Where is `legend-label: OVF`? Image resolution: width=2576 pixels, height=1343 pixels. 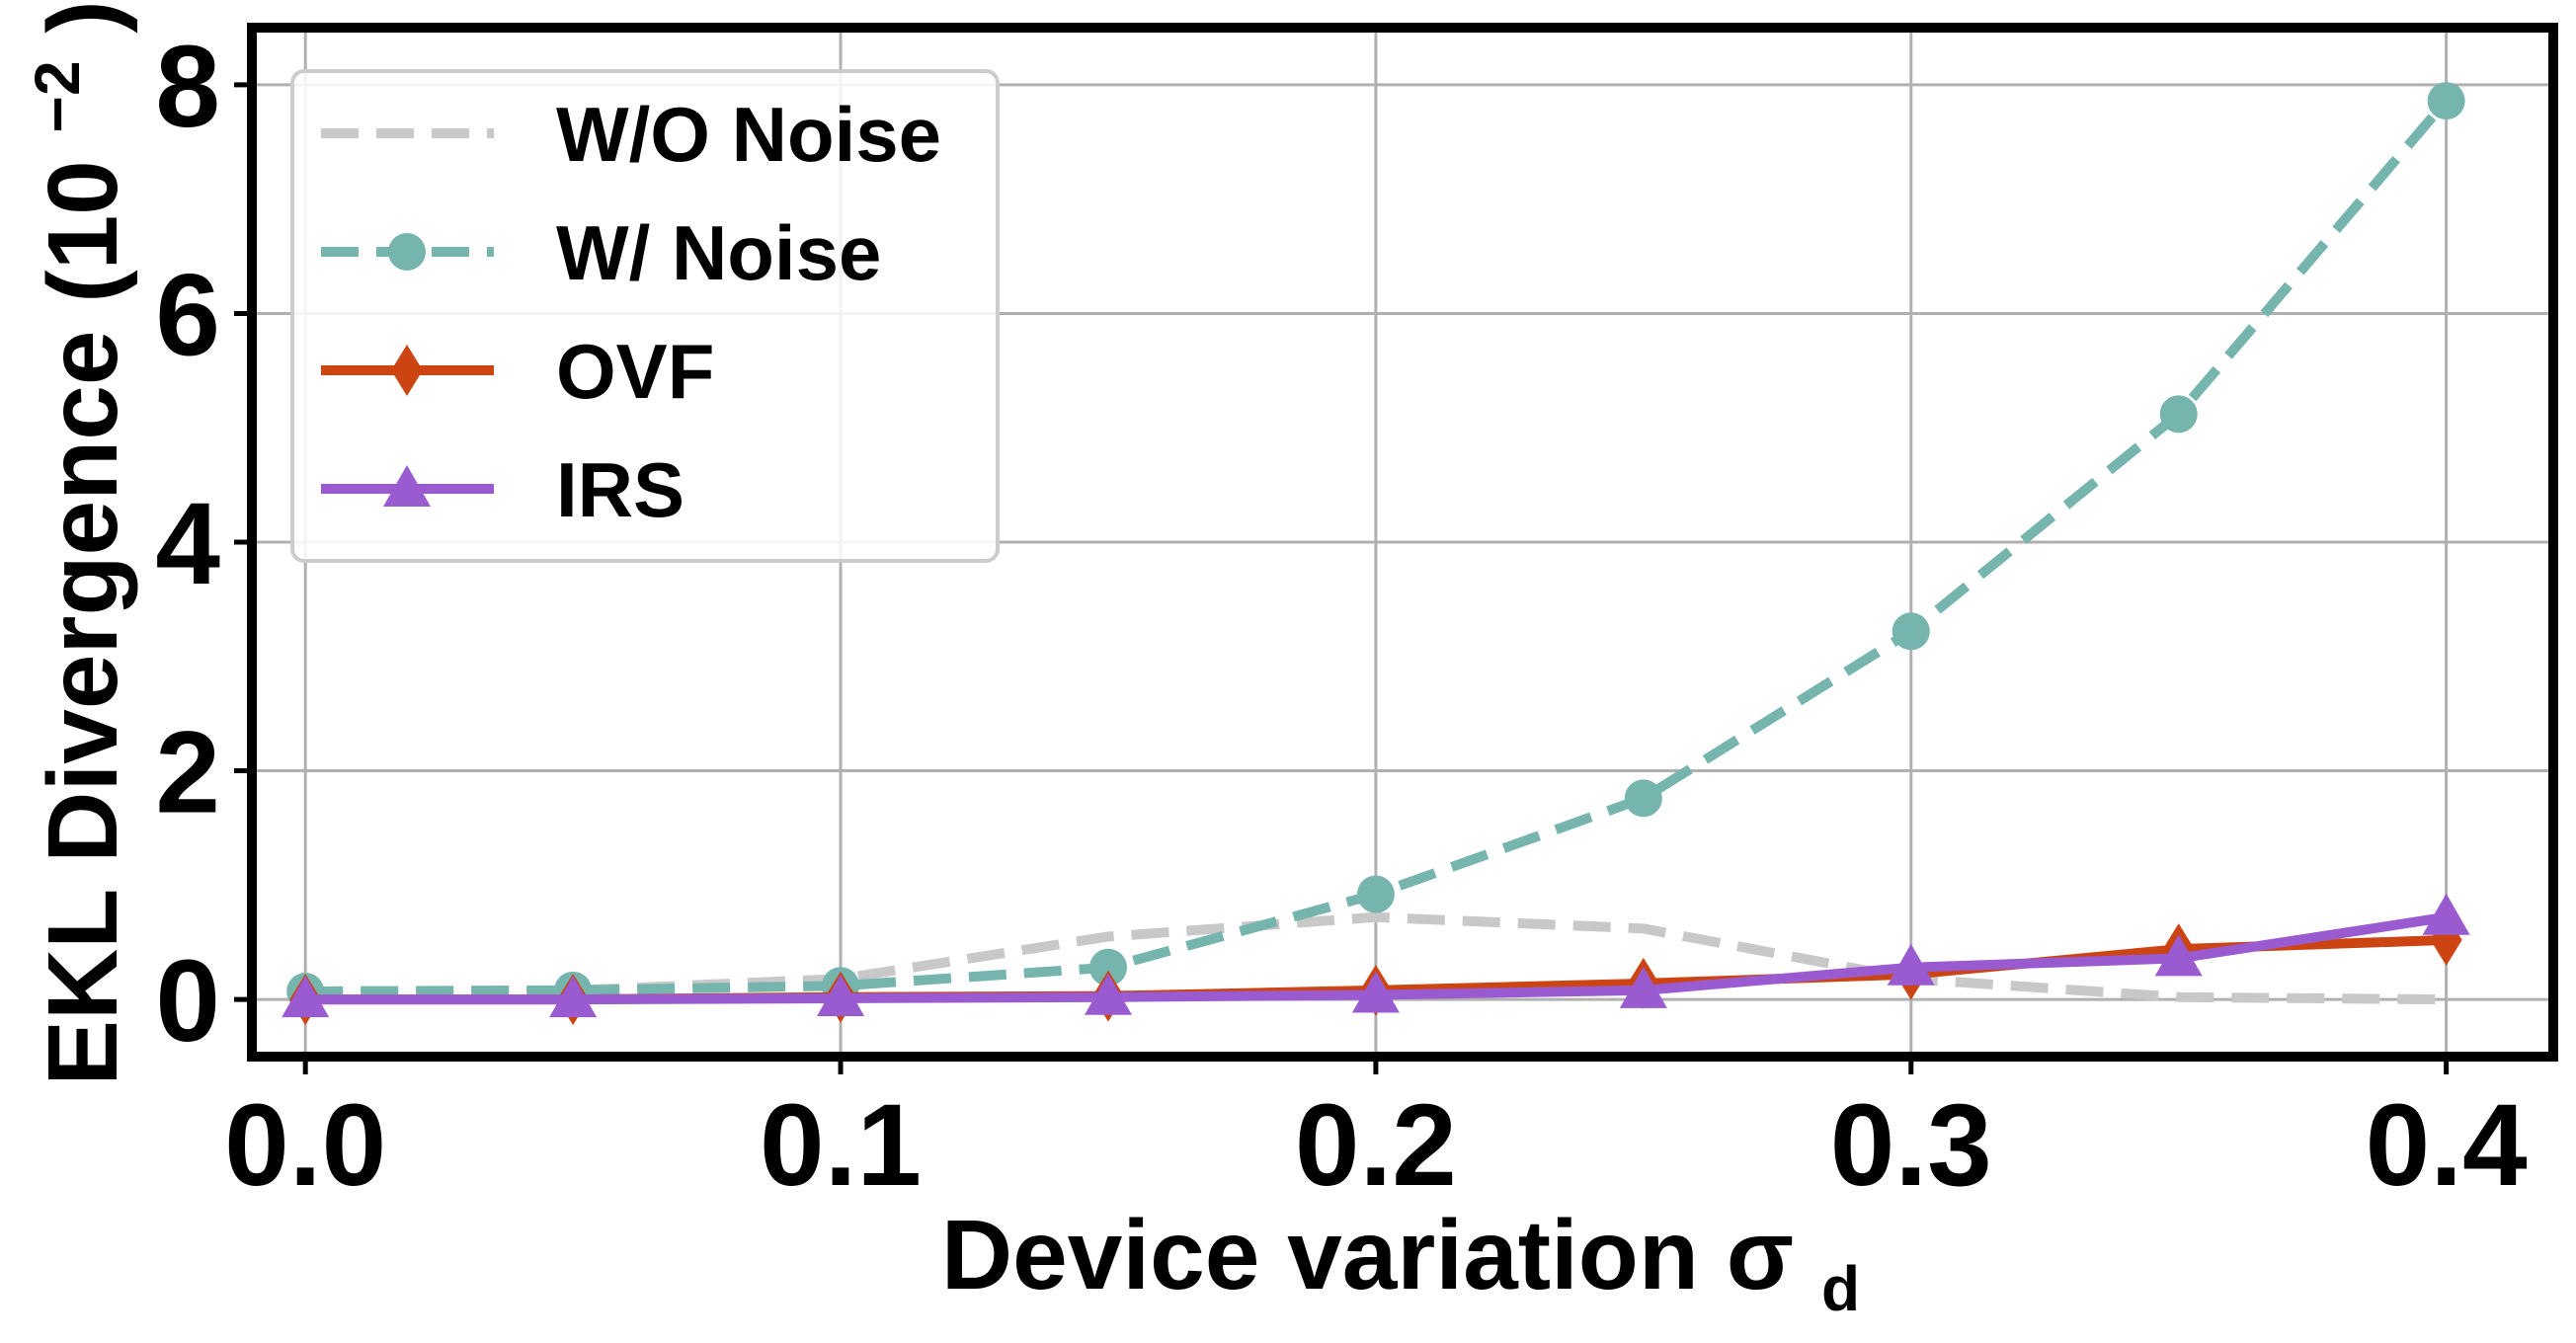
legend-label: OVF is located at coordinates (635, 372).